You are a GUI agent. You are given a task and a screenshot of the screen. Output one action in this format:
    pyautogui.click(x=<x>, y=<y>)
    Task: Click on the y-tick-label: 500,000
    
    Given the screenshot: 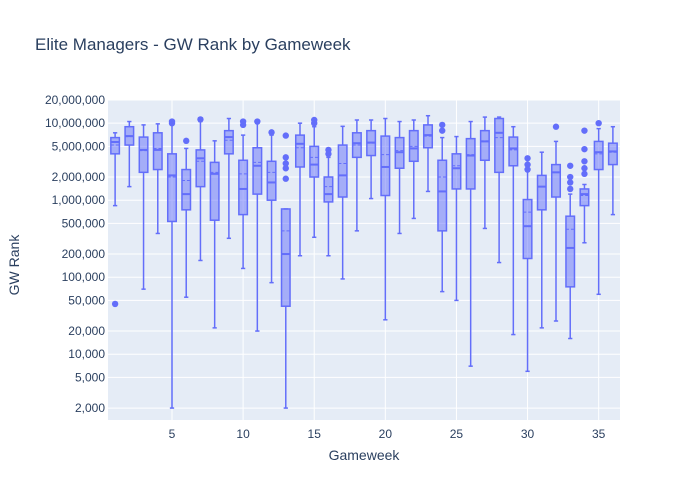 What is the action you would take?
    pyautogui.click(x=84, y=223)
    